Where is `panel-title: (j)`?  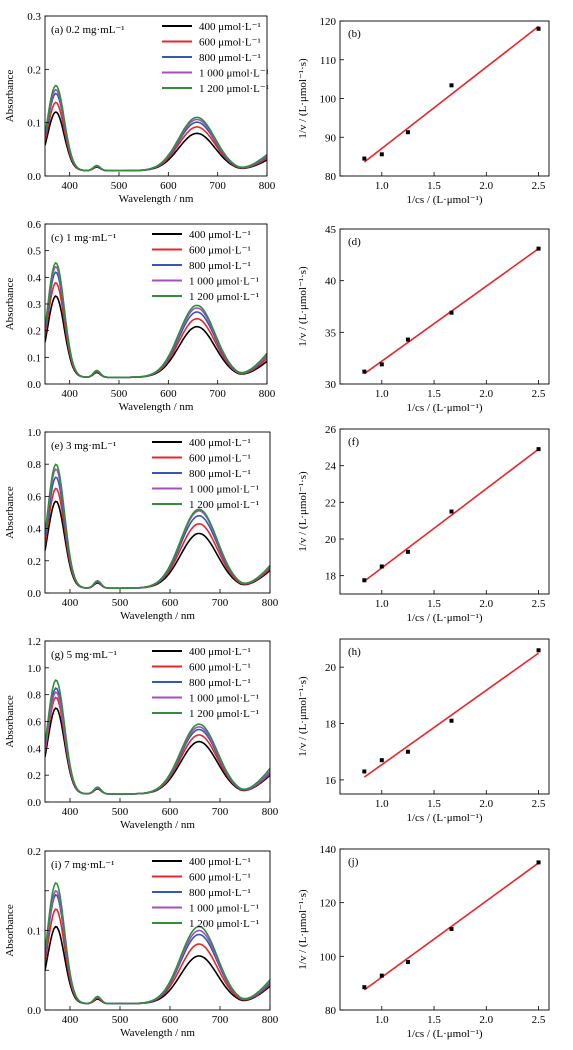
panel-title: (j) is located at coordinates (353, 862).